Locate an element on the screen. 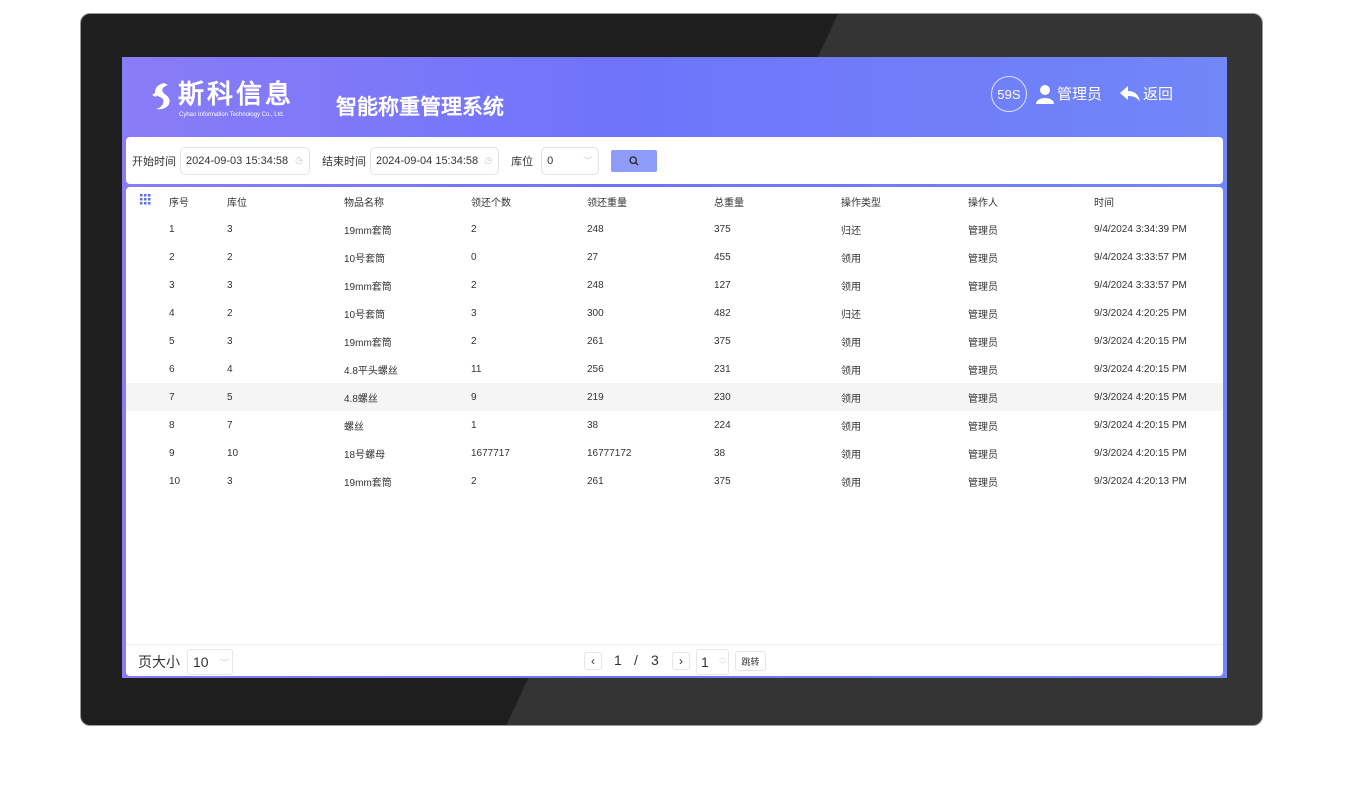 The height and width of the screenshot is (789, 1370). table-row: 1 3 19mm套筒 2 248 375 归还 管理员 9/4/2024 3:34:39 PM is located at coordinates (674, 229).